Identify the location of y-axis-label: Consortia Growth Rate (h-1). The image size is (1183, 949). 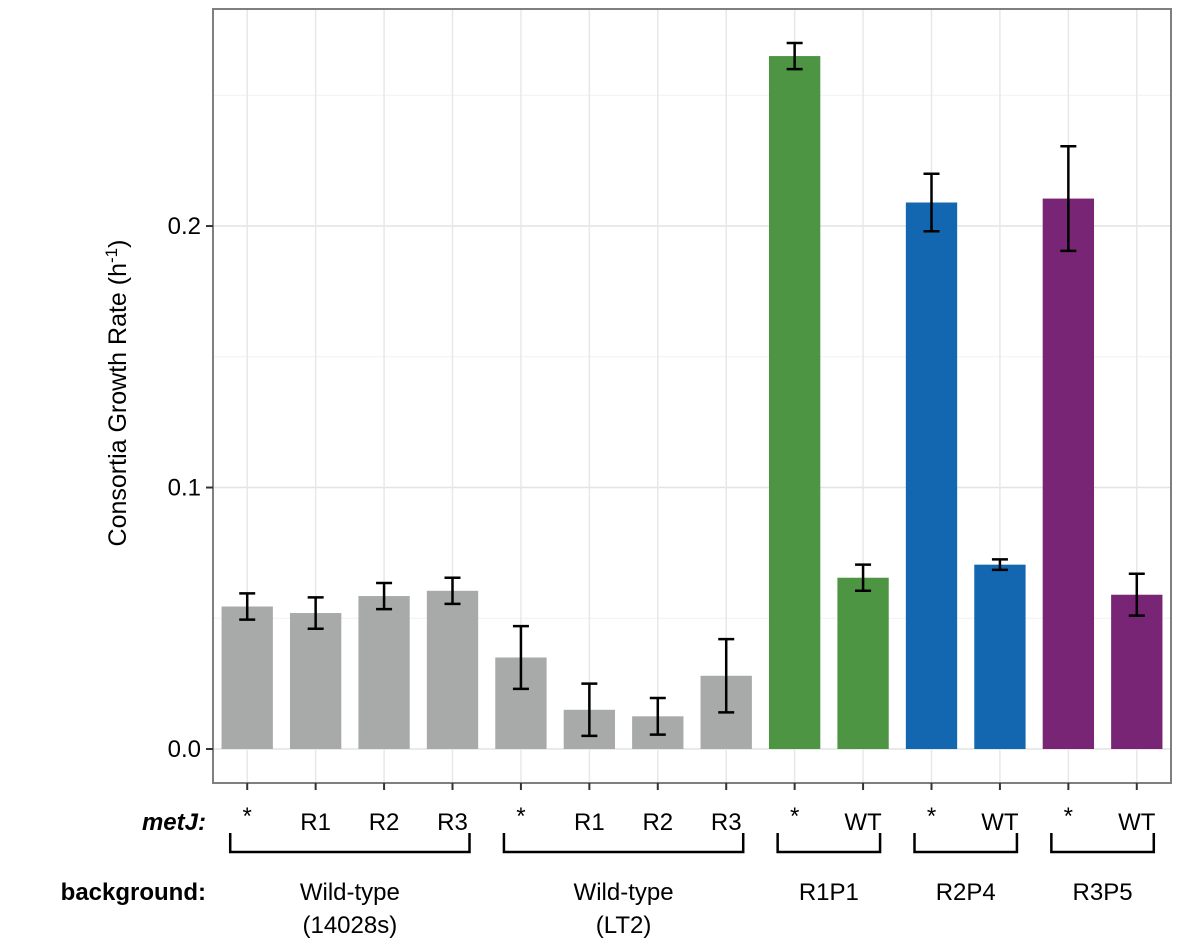
(117, 393).